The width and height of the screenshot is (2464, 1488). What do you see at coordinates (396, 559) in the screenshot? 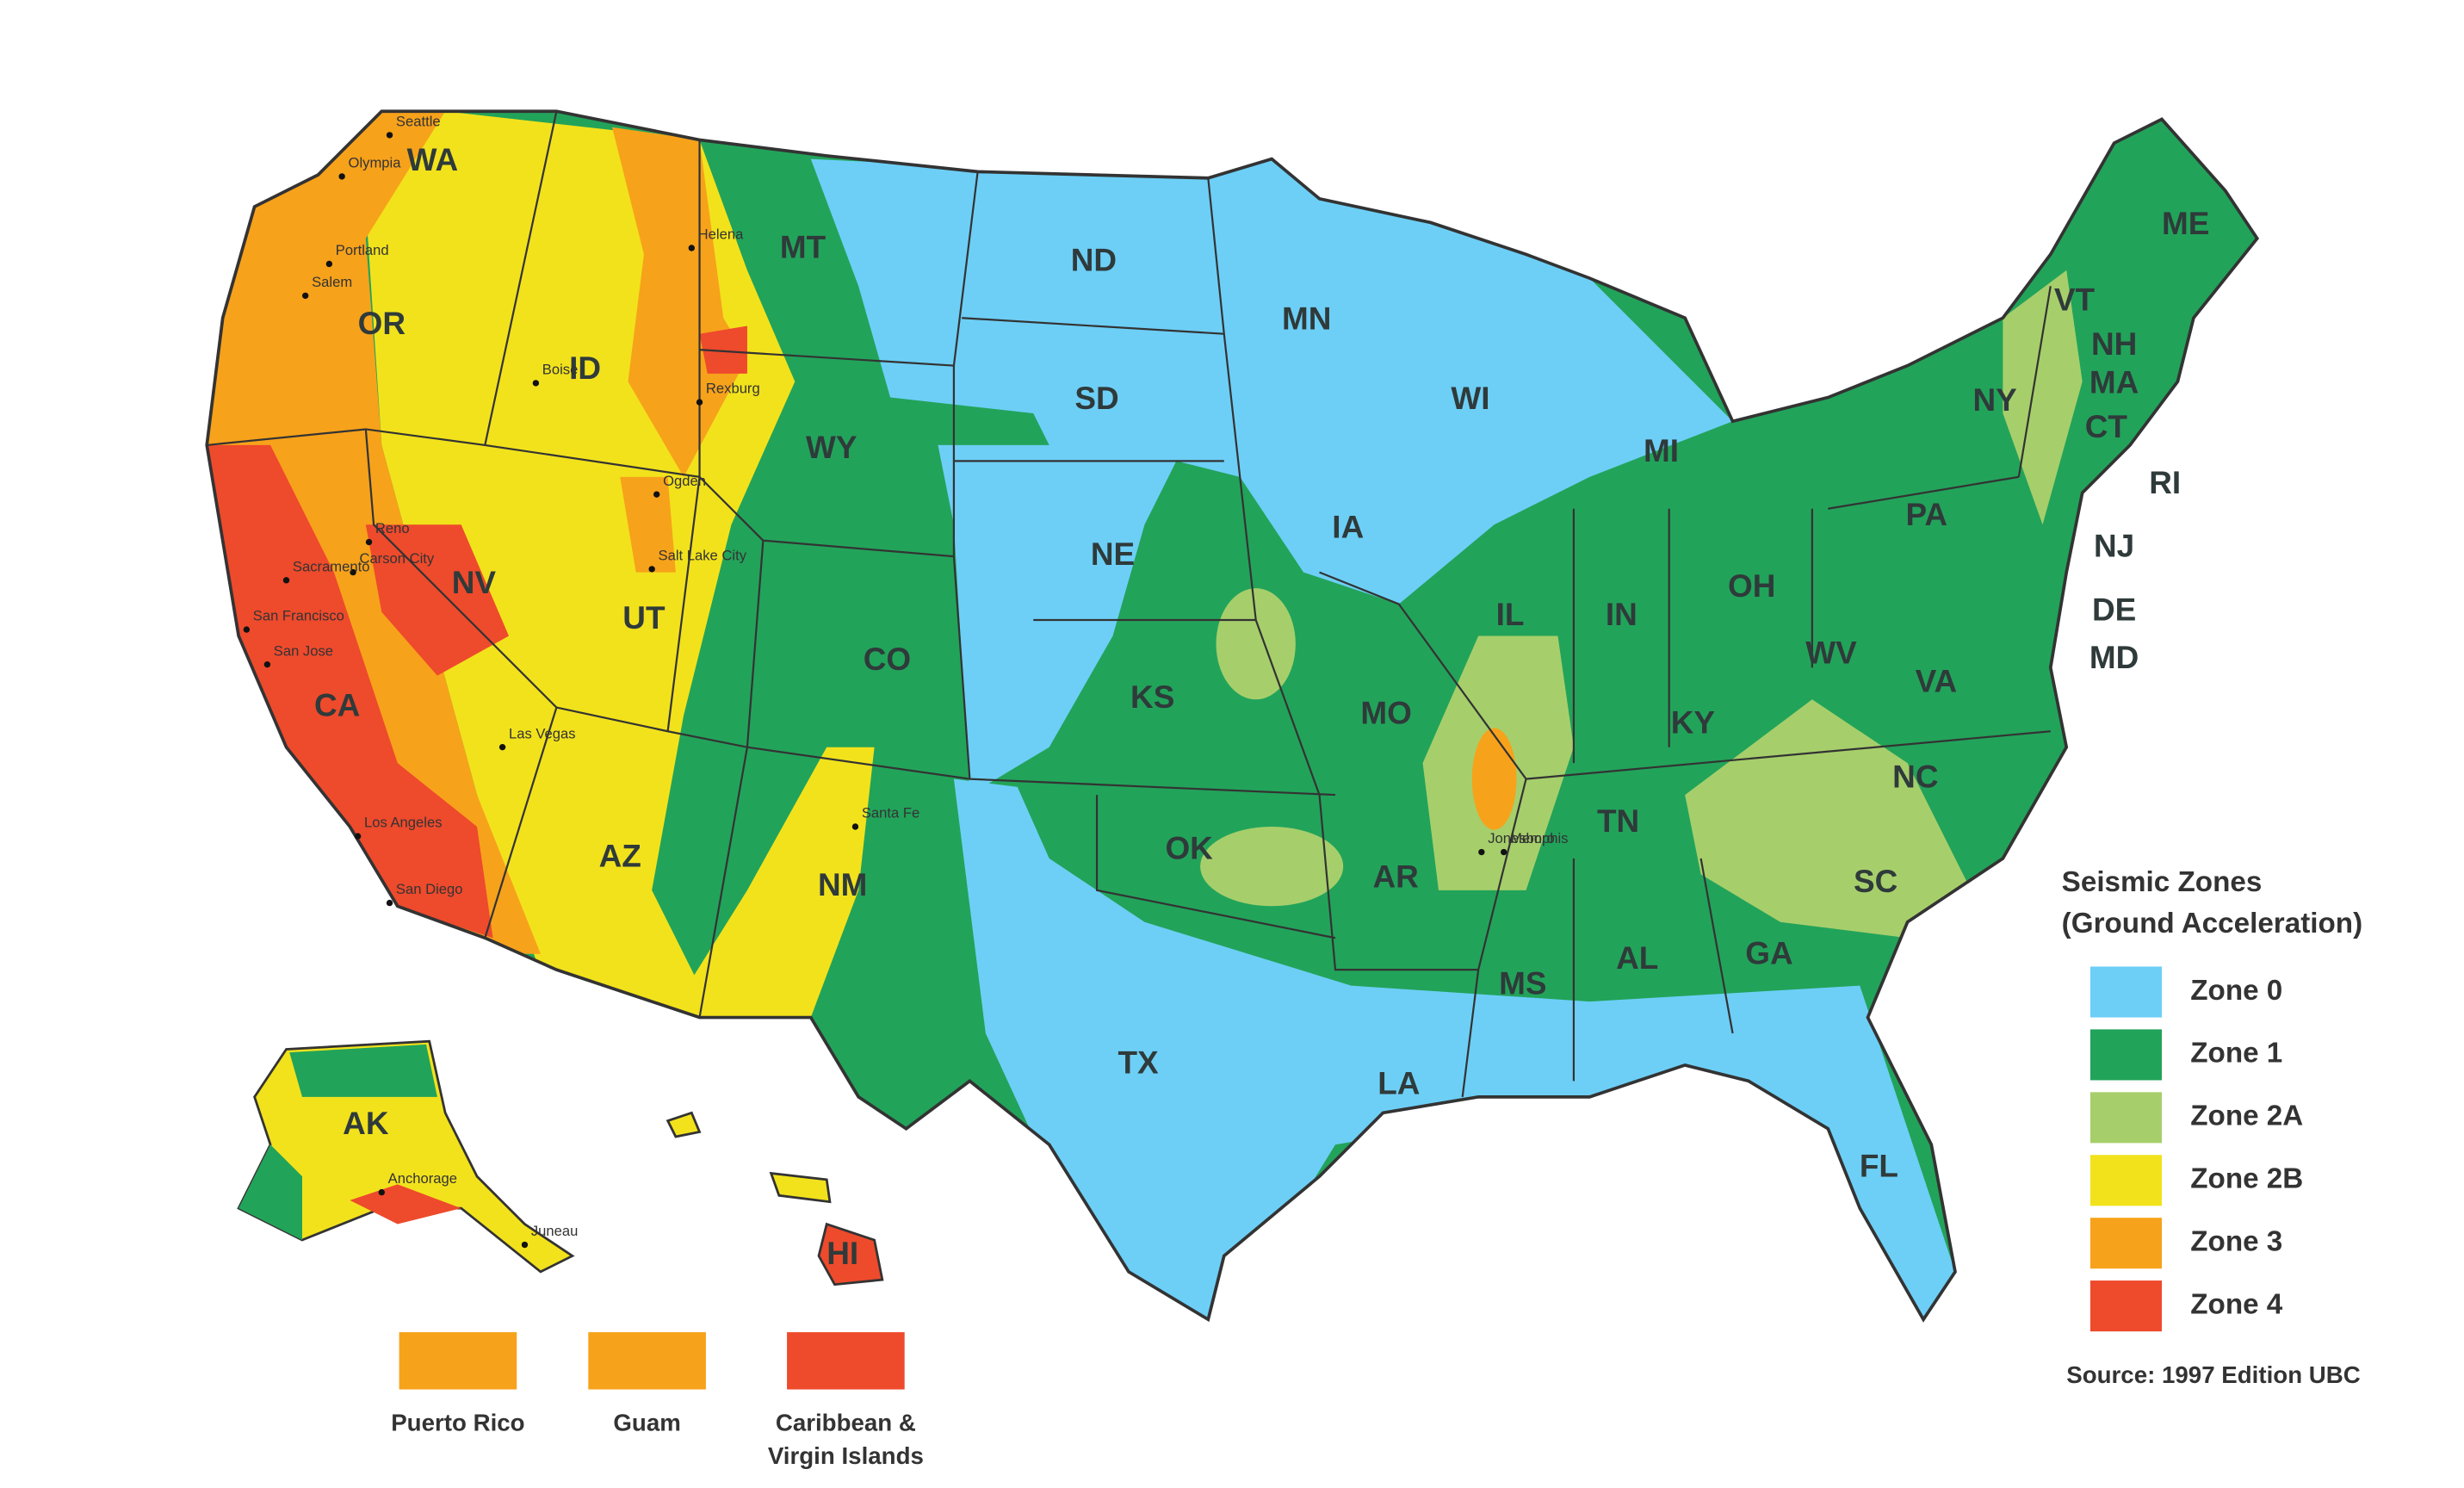
I see `city-label: Carson City` at bounding box center [396, 559].